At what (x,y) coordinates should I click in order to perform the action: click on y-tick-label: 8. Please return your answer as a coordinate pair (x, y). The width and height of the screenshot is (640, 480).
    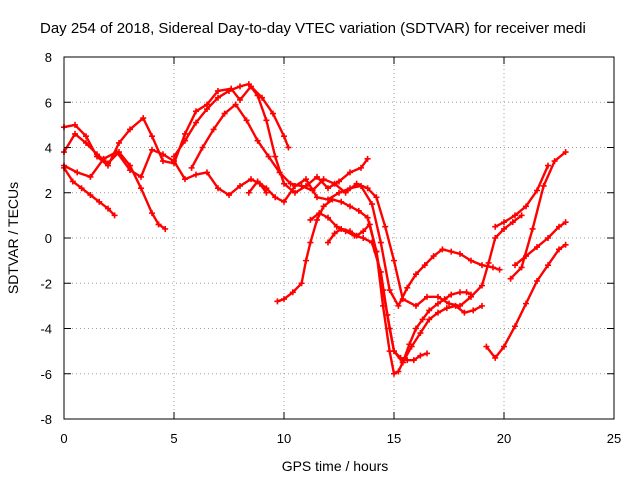
    Looking at the image, I should click on (48, 57).